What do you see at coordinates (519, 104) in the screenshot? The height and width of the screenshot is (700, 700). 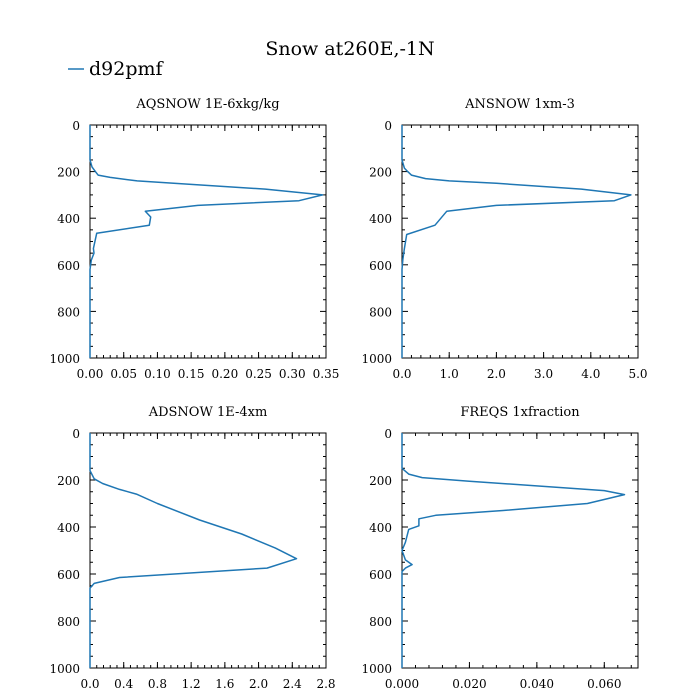 I see `panel-title: ANSNOW 1xm-3` at bounding box center [519, 104].